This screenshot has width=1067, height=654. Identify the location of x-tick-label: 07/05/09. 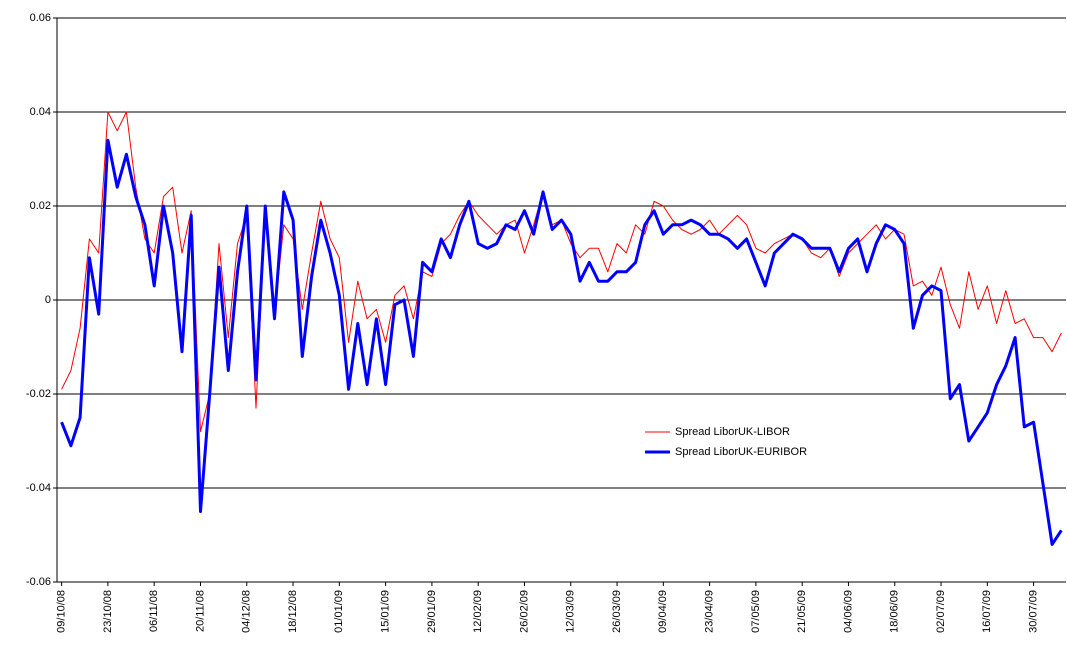
(756, 611).